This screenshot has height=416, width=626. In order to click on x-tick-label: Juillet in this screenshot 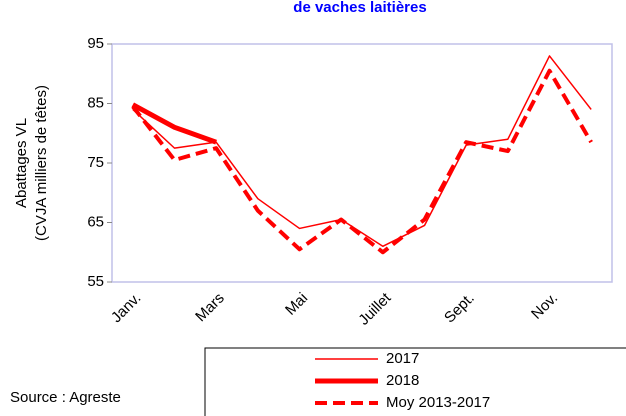, I will do `click(375, 309)`.